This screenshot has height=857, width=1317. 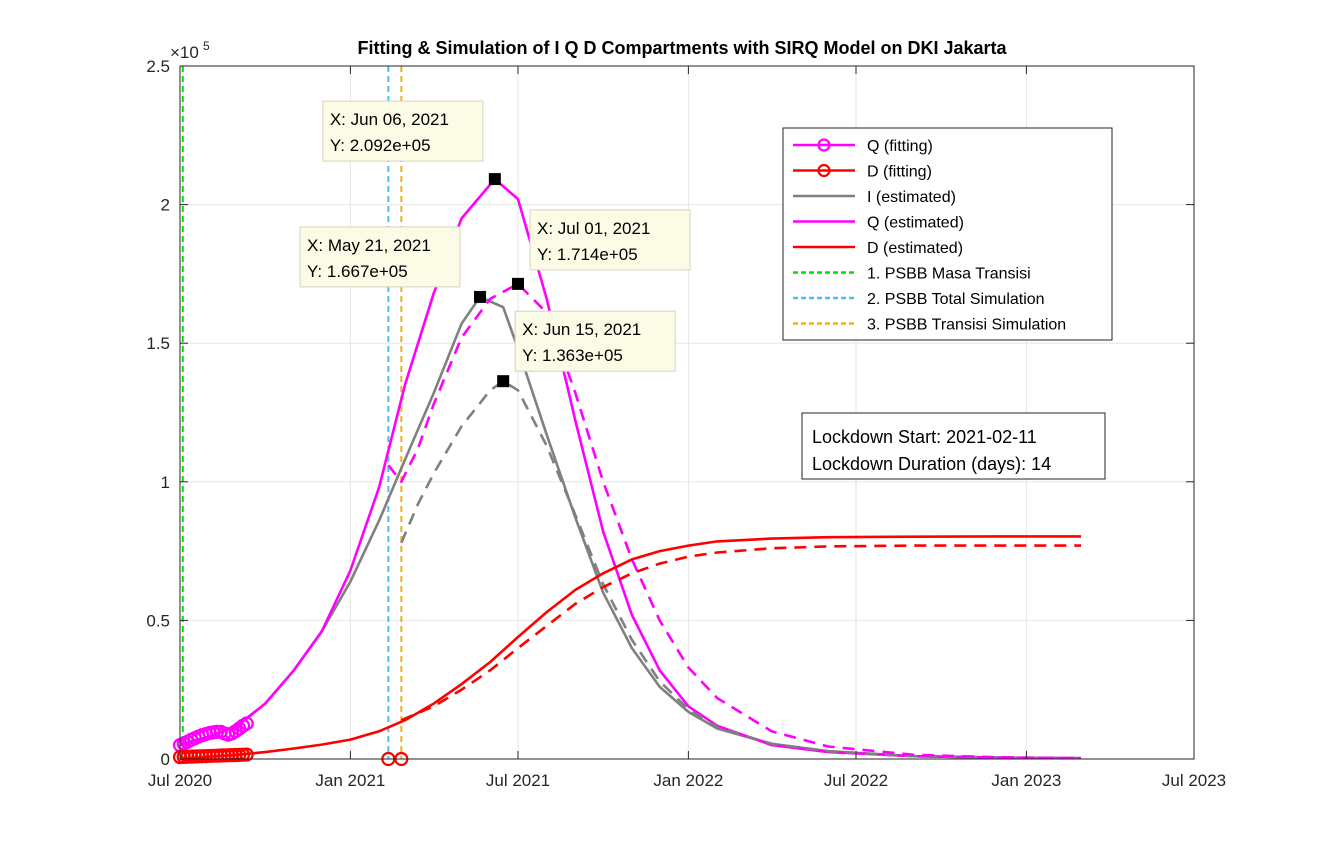 What do you see at coordinates (856, 780) in the screenshot?
I see `x-tick-label: Jul 2022` at bounding box center [856, 780].